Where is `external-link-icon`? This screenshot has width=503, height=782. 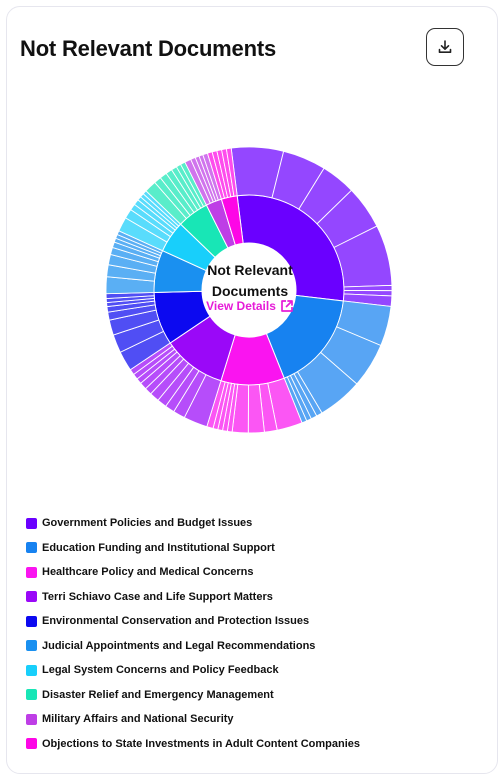 external-link-icon is located at coordinates (287, 306).